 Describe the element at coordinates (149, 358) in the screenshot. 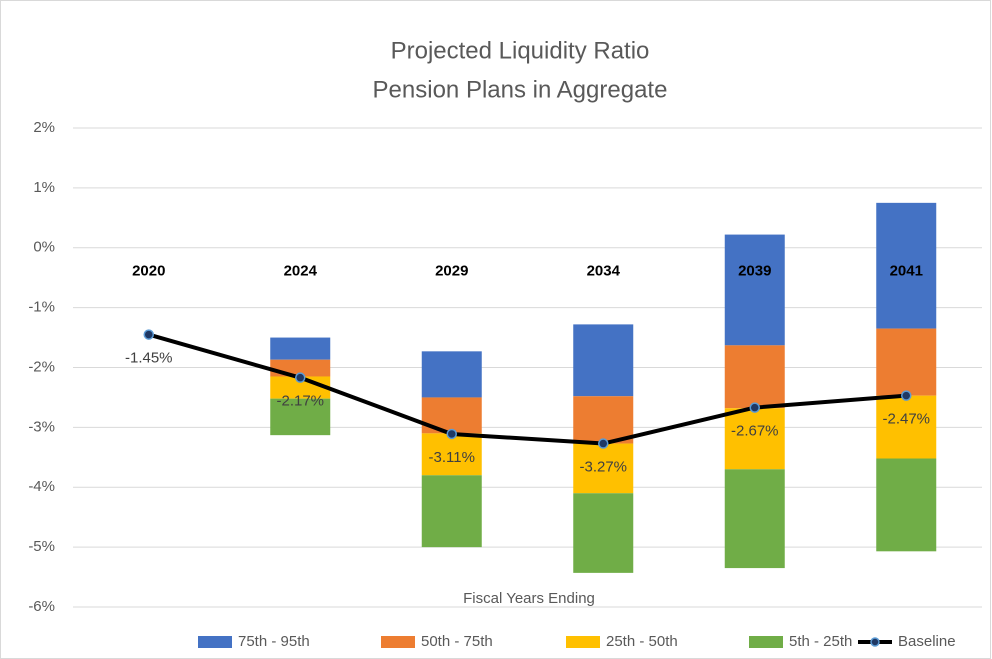

I see `data-label: -1.45%` at that location.